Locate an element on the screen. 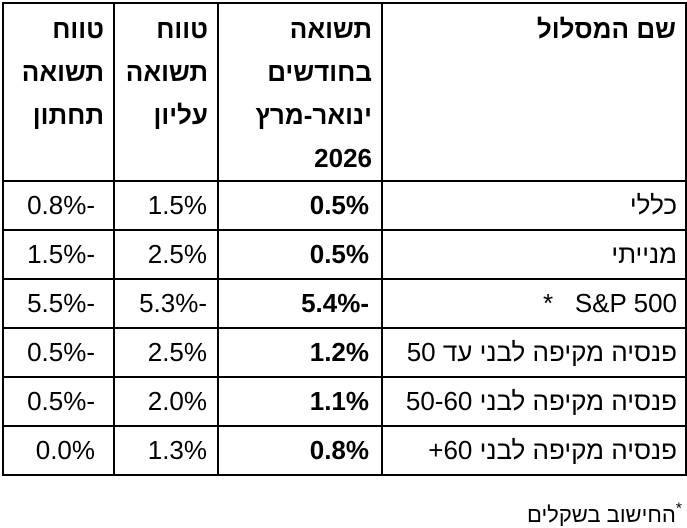 Image resolution: width=687 pixels, height=528 pixels. footnote-asterisk: * is located at coordinates (678, 509).